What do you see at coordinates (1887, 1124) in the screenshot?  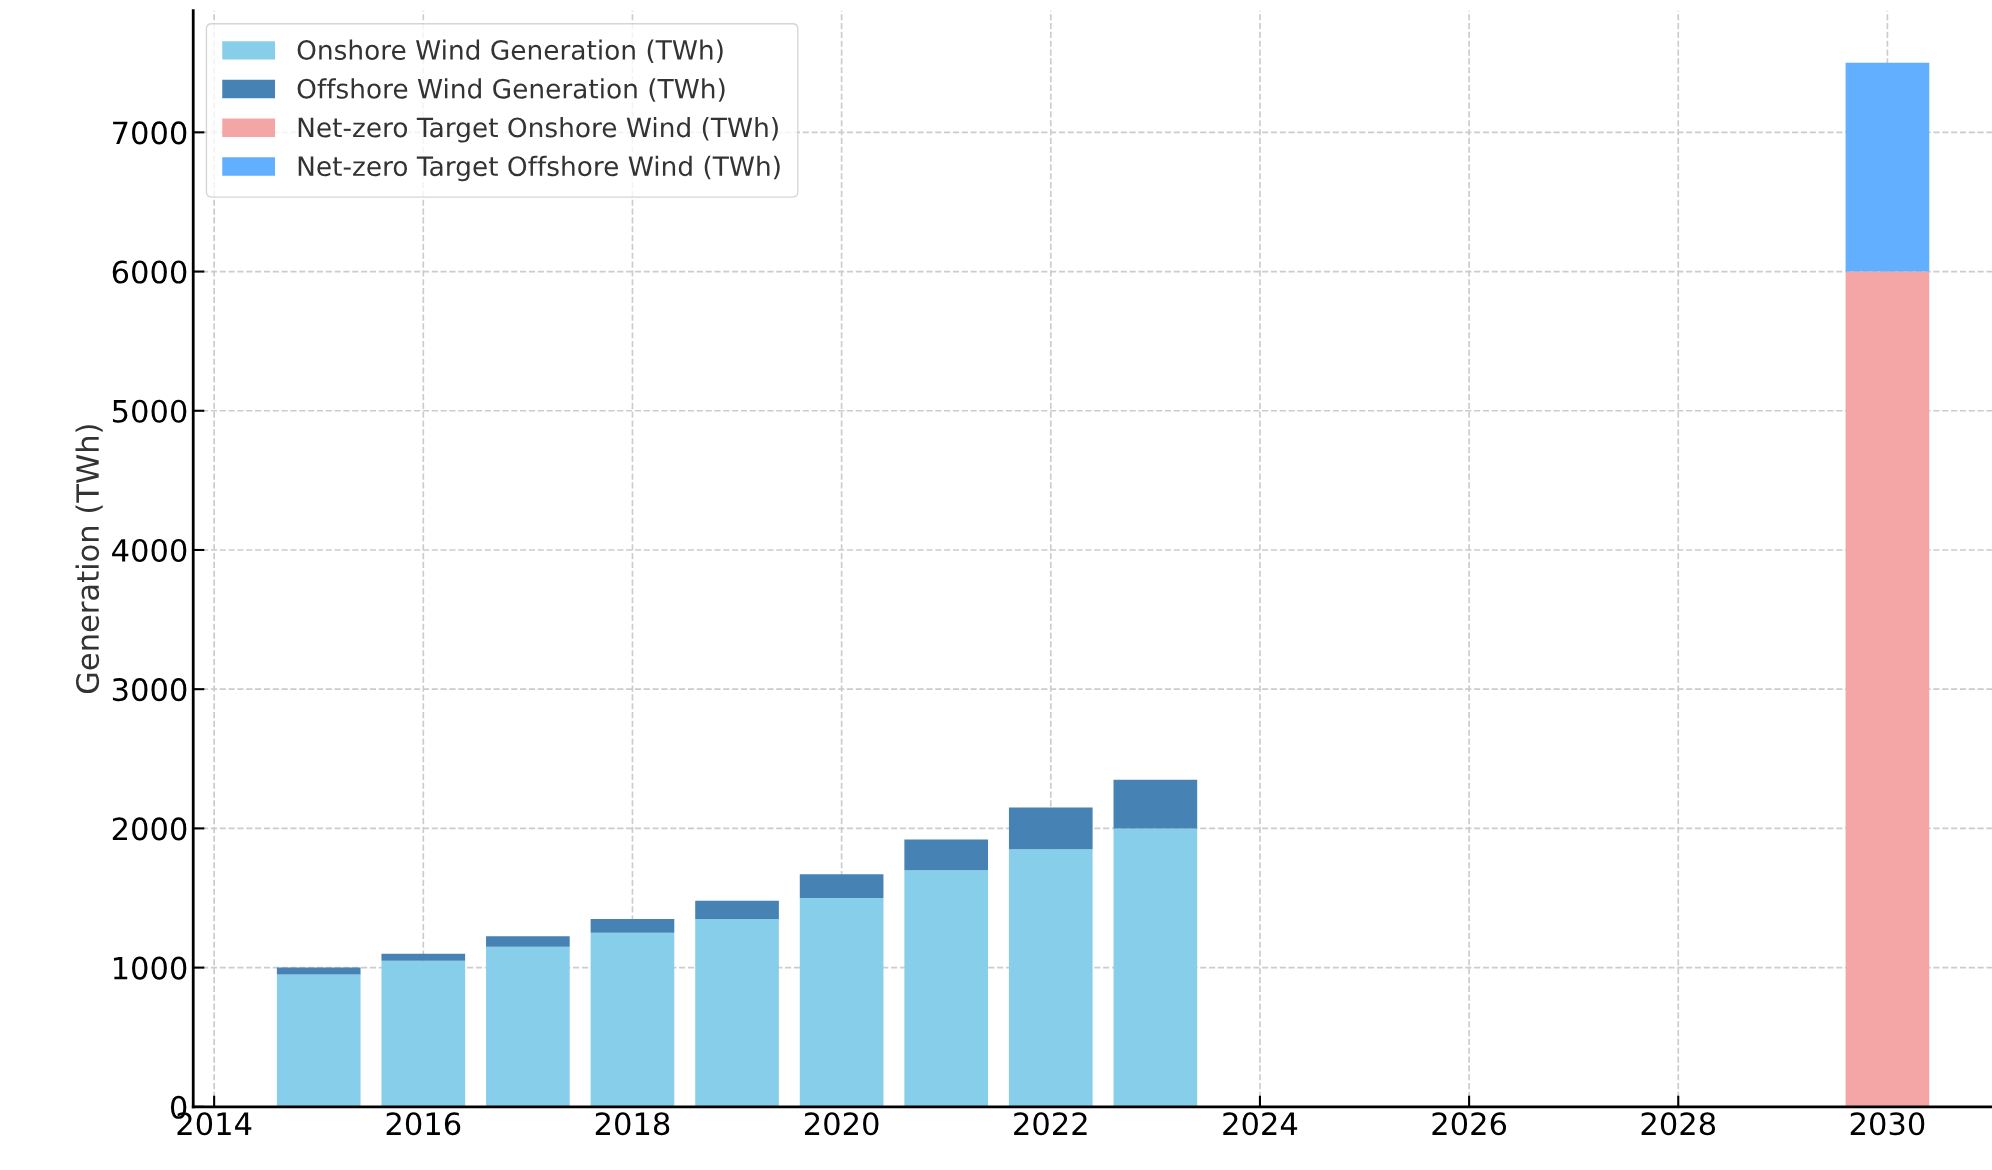 I see `x-tick-label: 2030` at bounding box center [1887, 1124].